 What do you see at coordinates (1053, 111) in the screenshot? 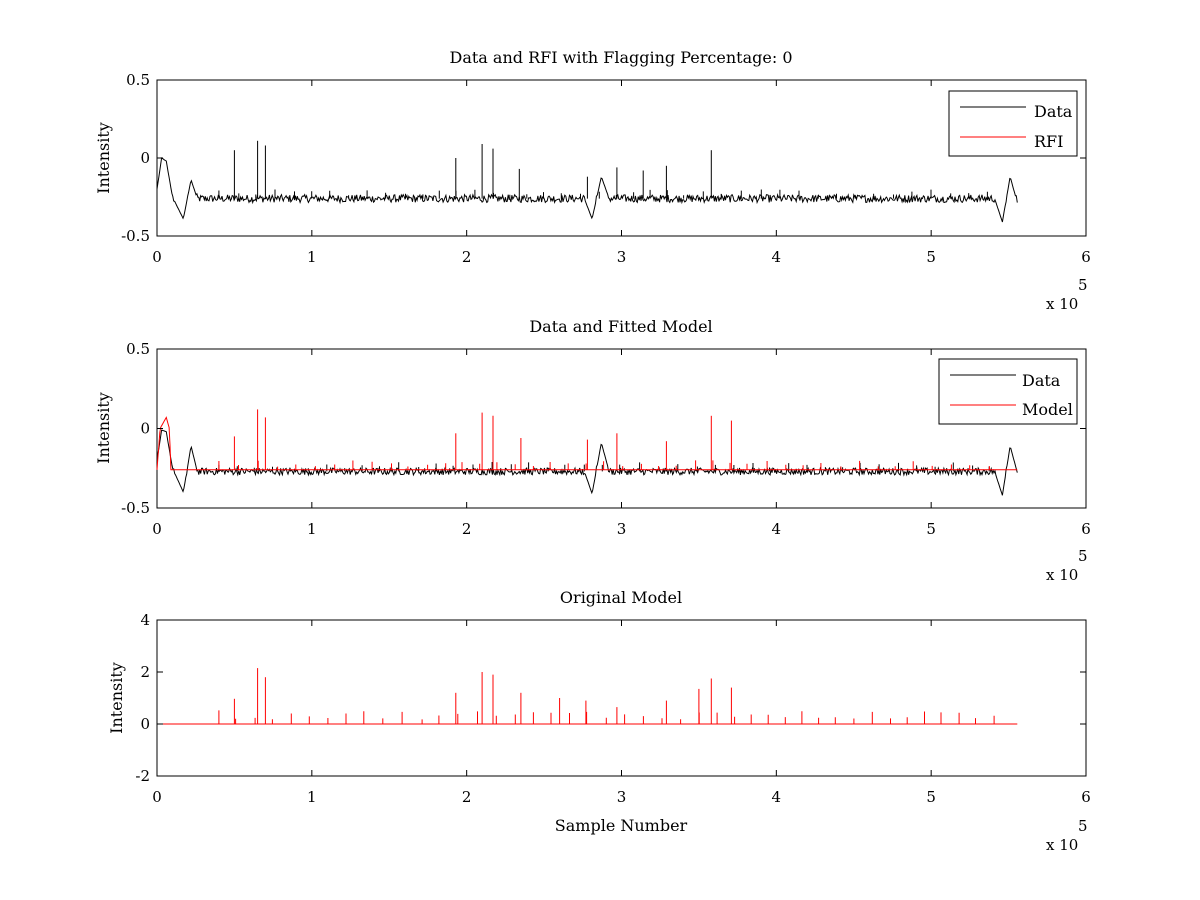
I see `subplot-1-legend-data-label: Data` at bounding box center [1053, 111].